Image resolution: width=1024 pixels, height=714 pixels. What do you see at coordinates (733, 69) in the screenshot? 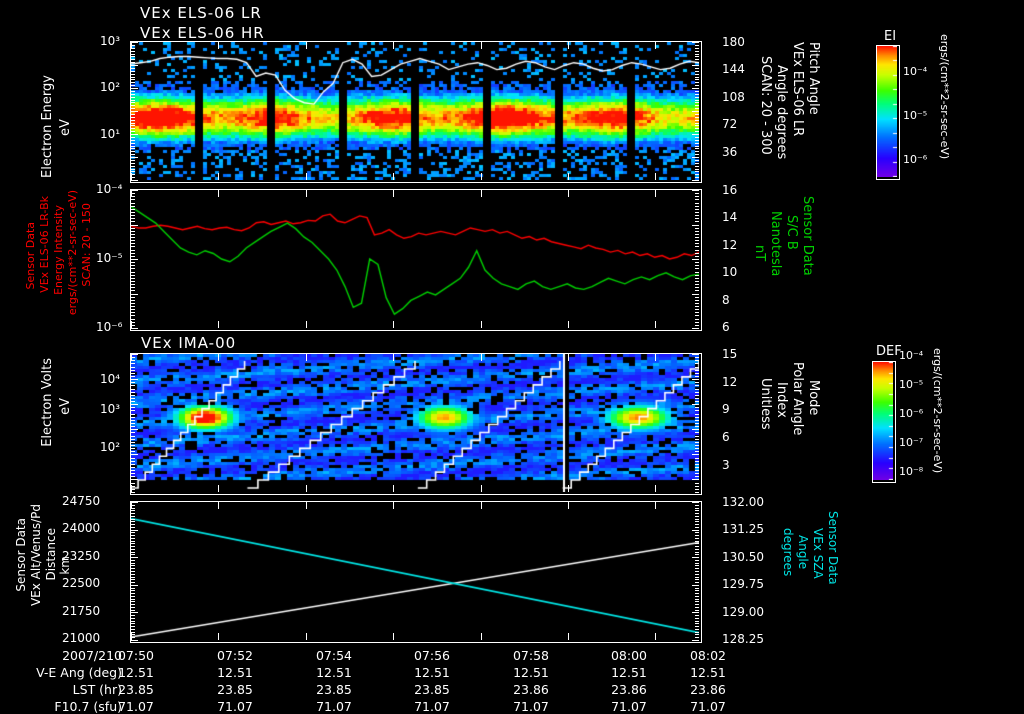
I see `p1-y2tick-1: 144` at bounding box center [733, 69].